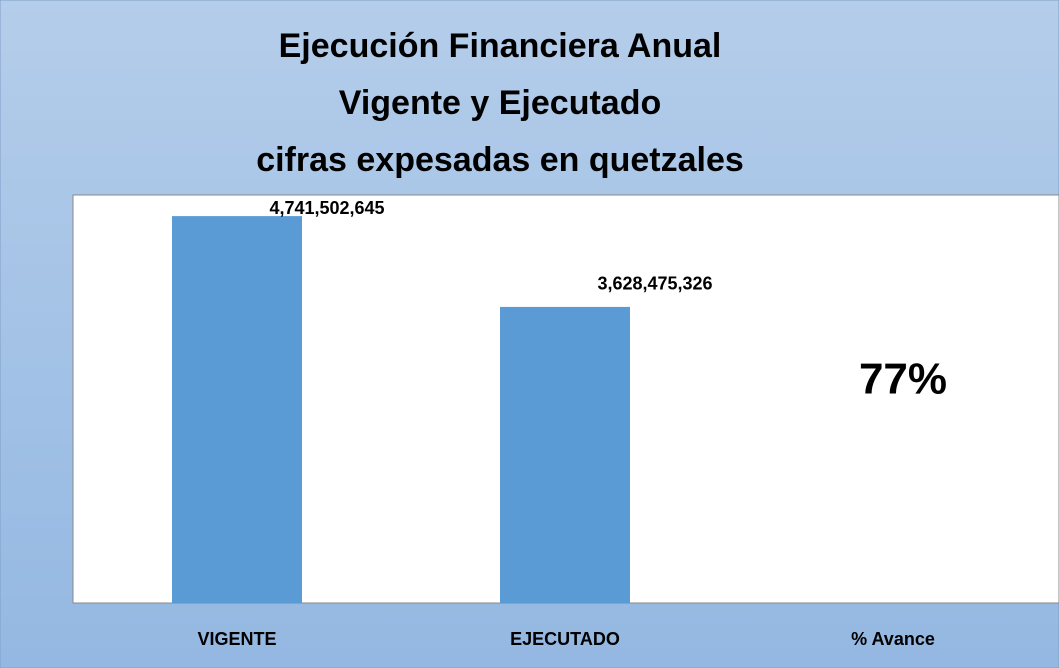  What do you see at coordinates (654, 284) in the screenshot?
I see `data-label: 3,628,475,326` at bounding box center [654, 284].